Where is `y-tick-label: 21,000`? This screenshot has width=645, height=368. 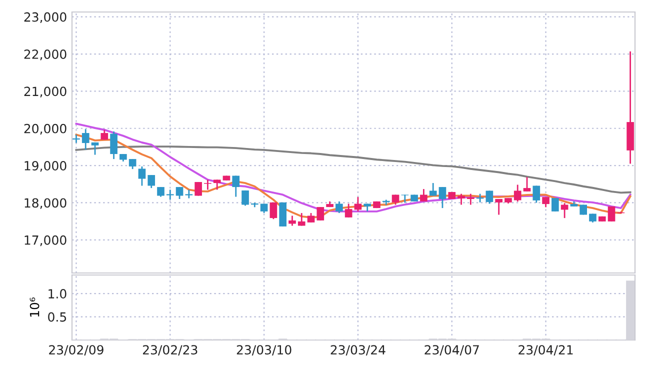
y-tick-label: 21,000 is located at coordinates (45, 92).